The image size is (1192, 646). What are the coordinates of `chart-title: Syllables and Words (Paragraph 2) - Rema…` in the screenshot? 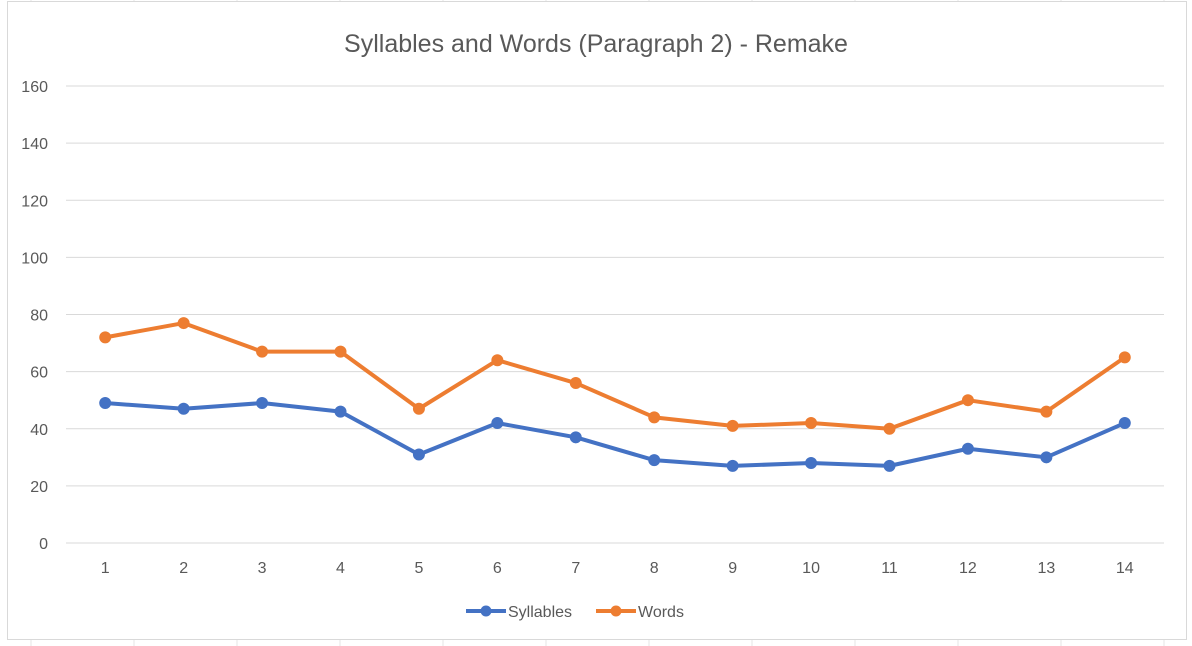 It's located at (596, 44).